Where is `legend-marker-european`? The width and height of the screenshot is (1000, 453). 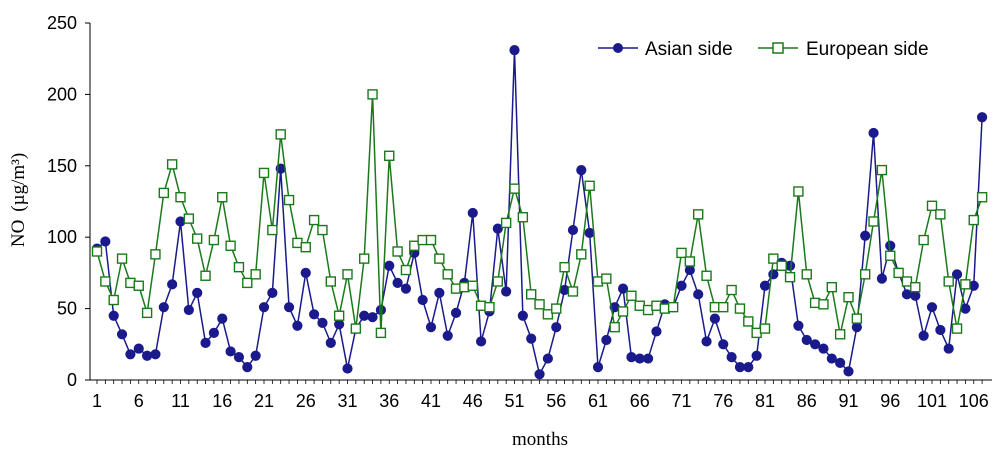 legend-marker-european is located at coordinates (778, 48).